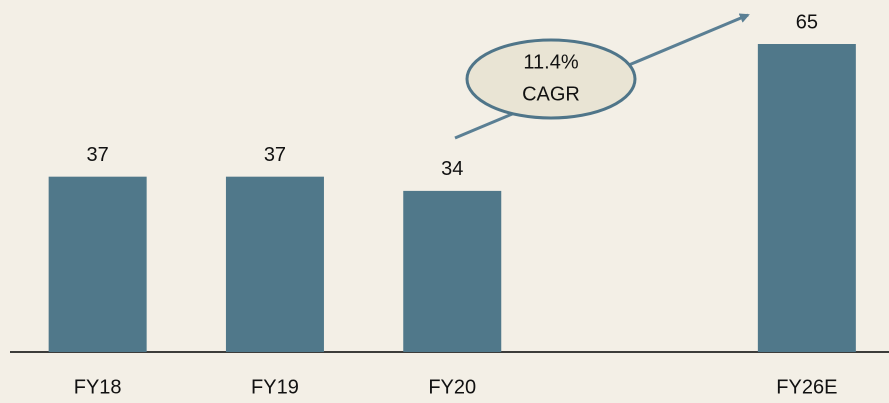 The image size is (889, 403). What do you see at coordinates (807, 22) in the screenshot?
I see `data-label: 65` at bounding box center [807, 22].